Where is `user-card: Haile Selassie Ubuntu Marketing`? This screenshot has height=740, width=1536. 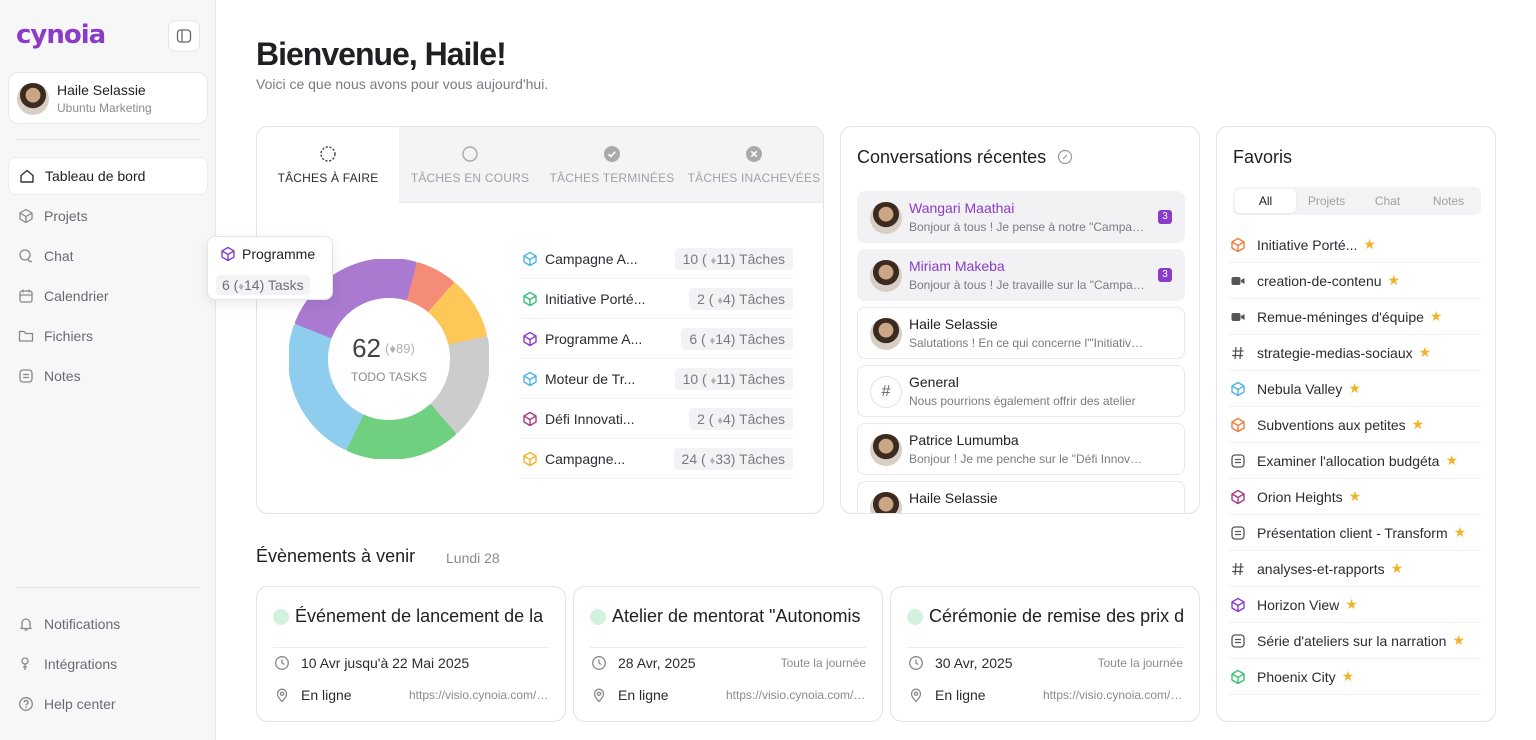
user-card: Haile Selassie Ubuntu Marketing is located at coordinates (108, 98).